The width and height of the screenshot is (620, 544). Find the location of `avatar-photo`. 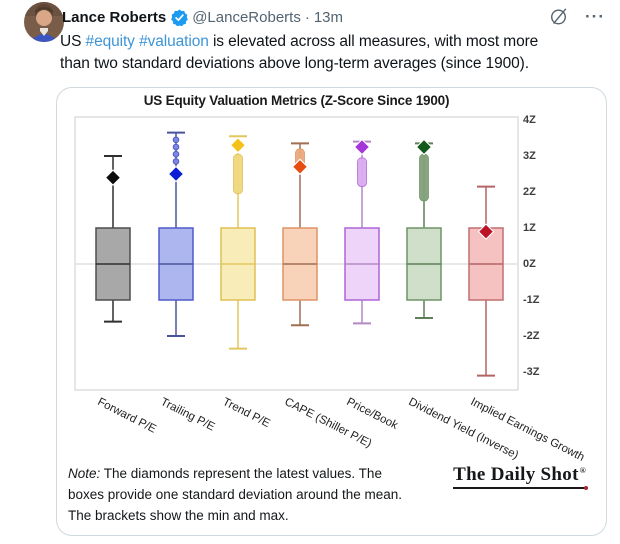

avatar-photo is located at coordinates (44, 22).